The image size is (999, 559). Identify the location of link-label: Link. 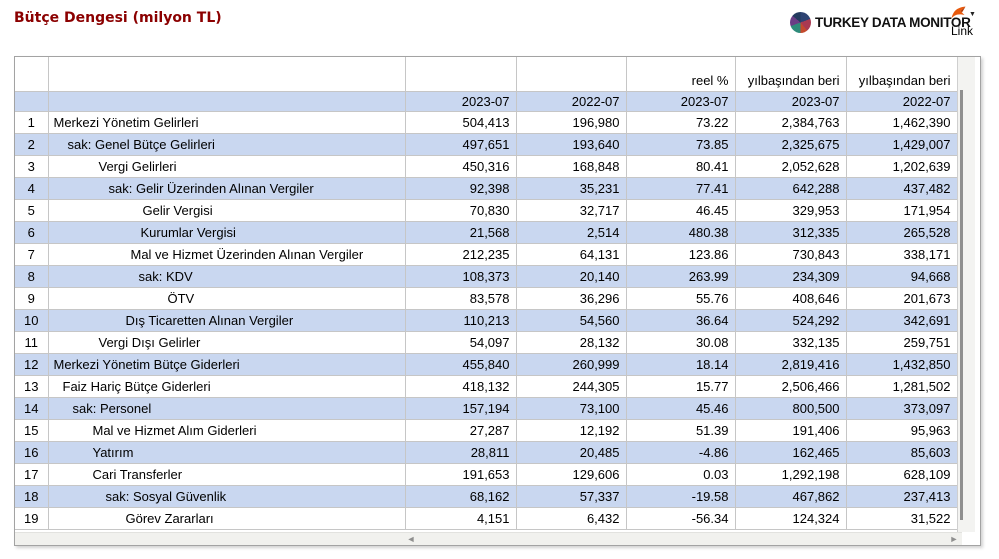
(961, 31).